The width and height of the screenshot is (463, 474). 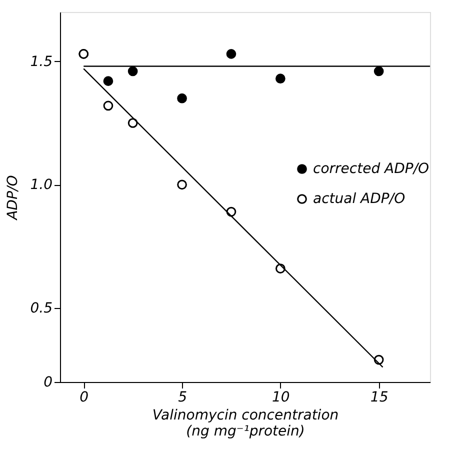 What do you see at coordinates (84, 398) in the screenshot?
I see `x-tick-label: 0` at bounding box center [84, 398].